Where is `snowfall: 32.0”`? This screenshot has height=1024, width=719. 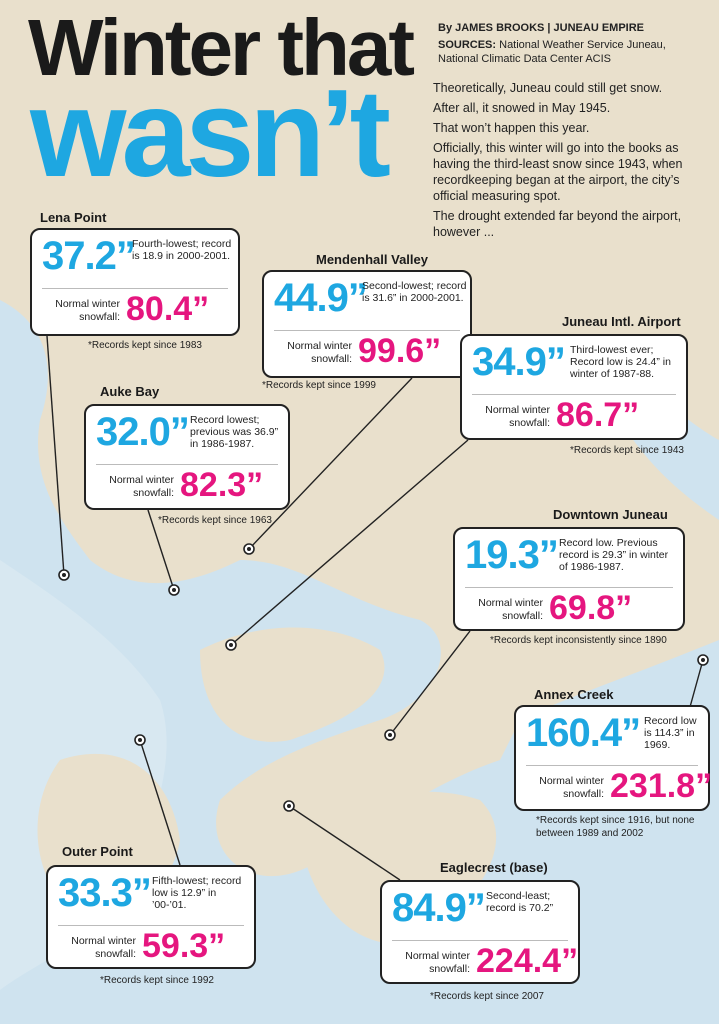
snowfall: 32.0” is located at coordinates (143, 432).